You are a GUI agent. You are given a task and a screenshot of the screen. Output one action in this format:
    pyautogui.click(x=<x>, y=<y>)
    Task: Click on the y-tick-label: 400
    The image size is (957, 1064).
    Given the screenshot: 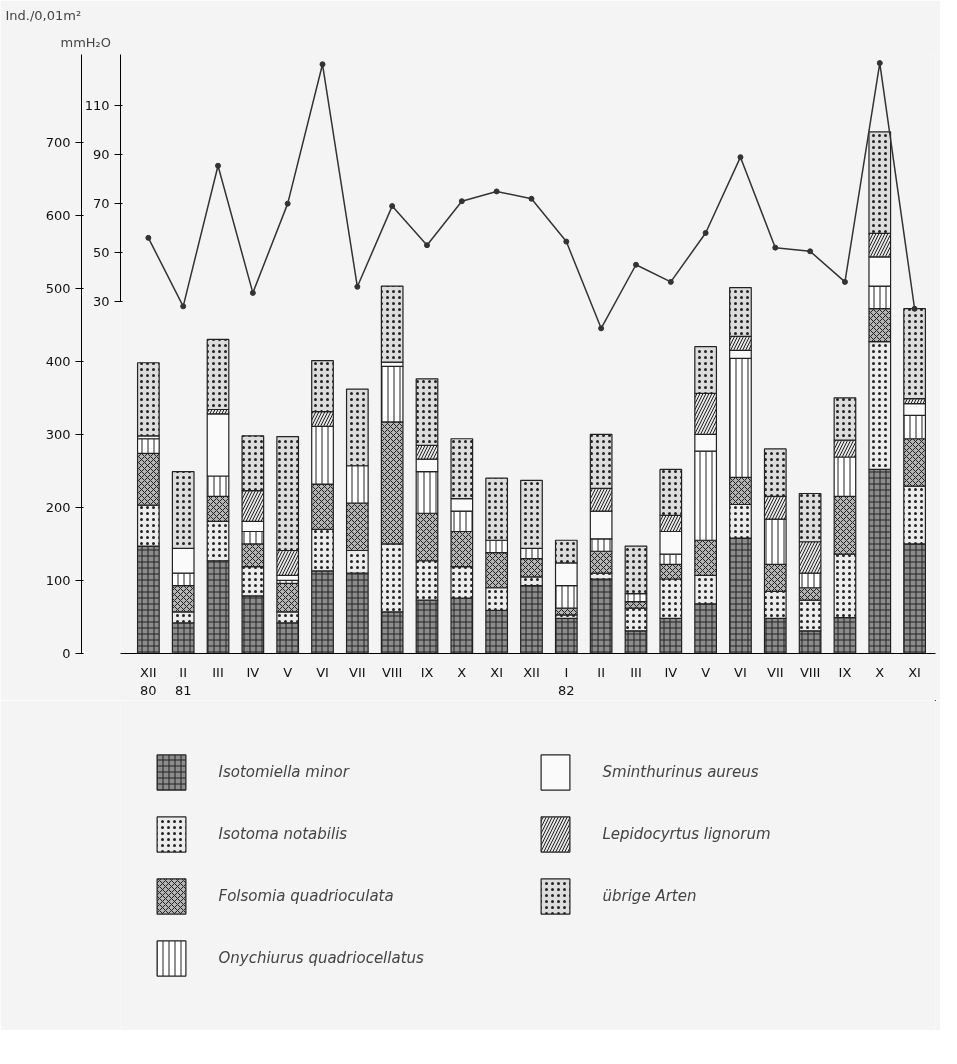 What is the action you would take?
    pyautogui.click(x=58, y=361)
    